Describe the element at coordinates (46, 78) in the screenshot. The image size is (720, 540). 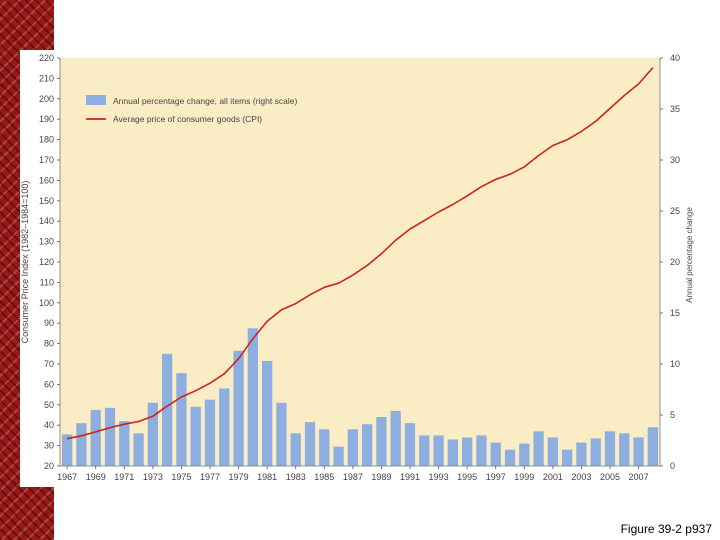
I see `left-axis-tick-label: 210` at that location.